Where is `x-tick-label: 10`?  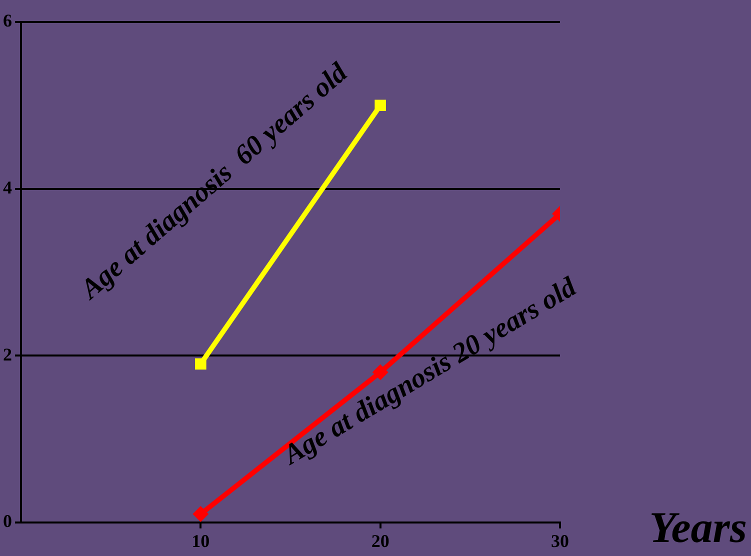 x-tick-label: 10 is located at coordinates (201, 540).